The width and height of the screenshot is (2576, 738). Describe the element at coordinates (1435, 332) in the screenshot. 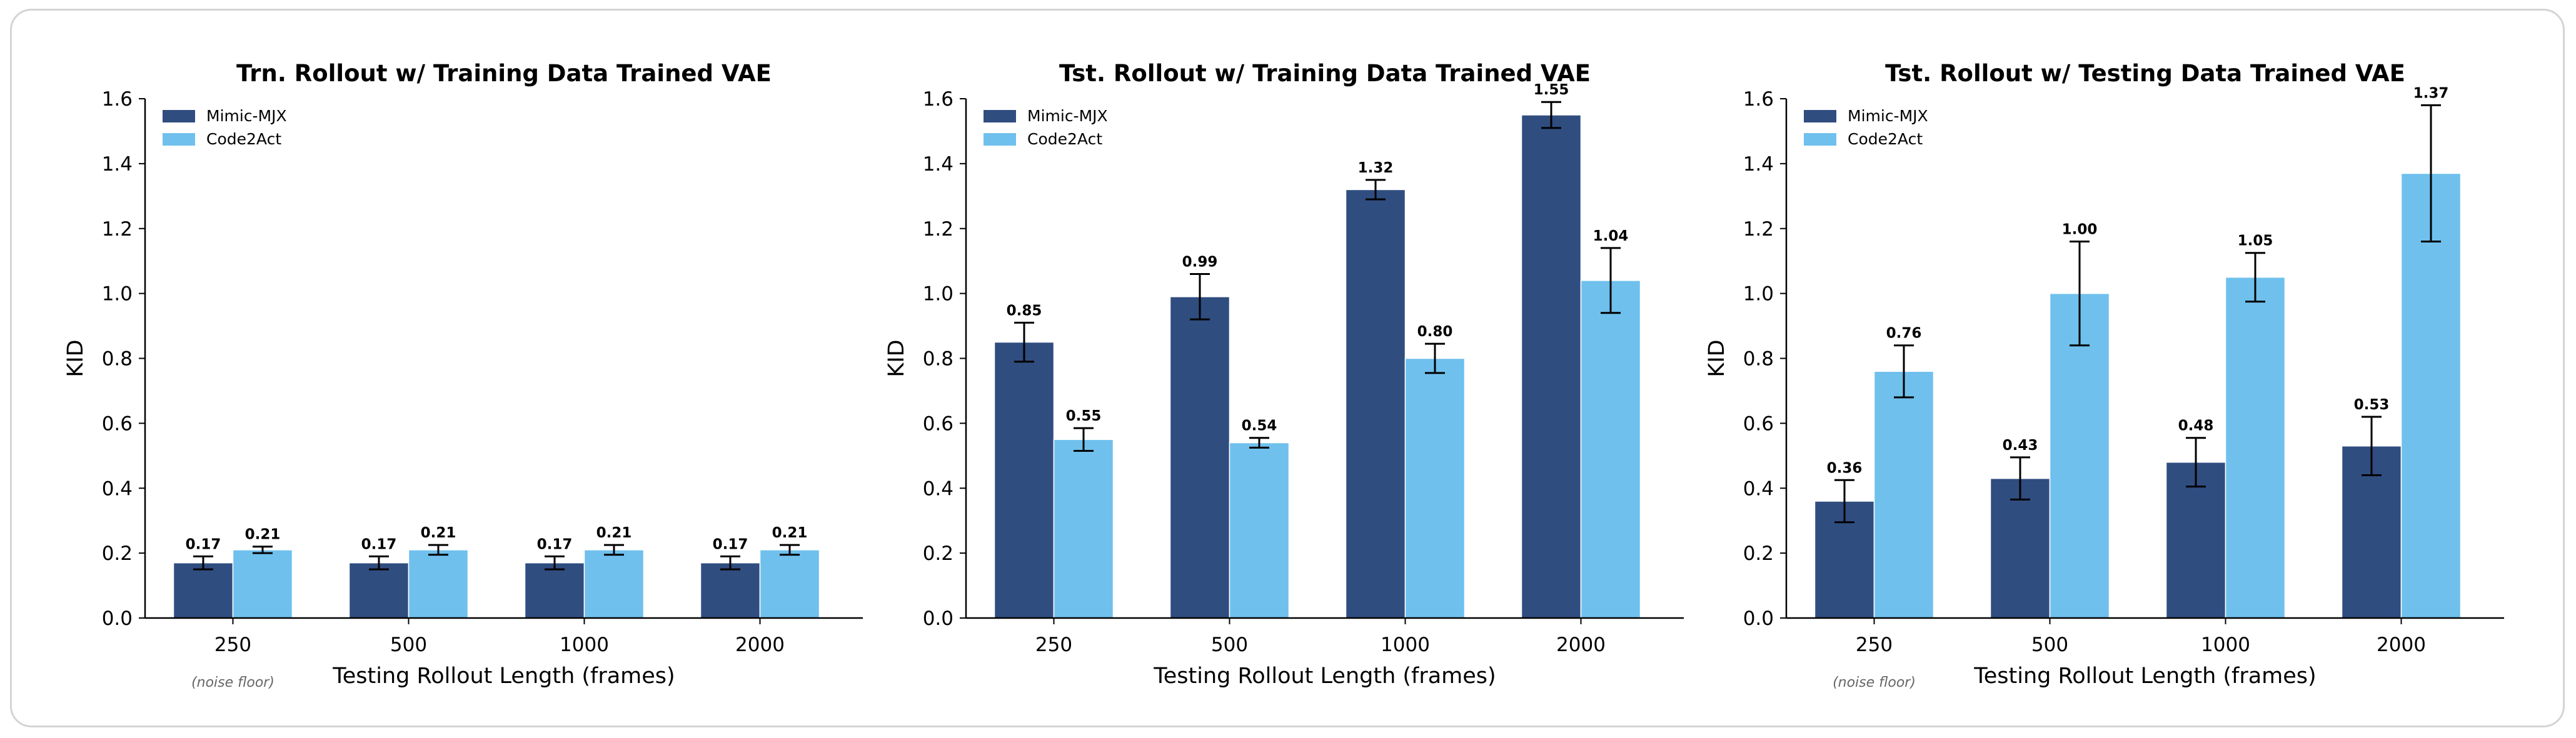

I see `data-label: 0.80` at that location.